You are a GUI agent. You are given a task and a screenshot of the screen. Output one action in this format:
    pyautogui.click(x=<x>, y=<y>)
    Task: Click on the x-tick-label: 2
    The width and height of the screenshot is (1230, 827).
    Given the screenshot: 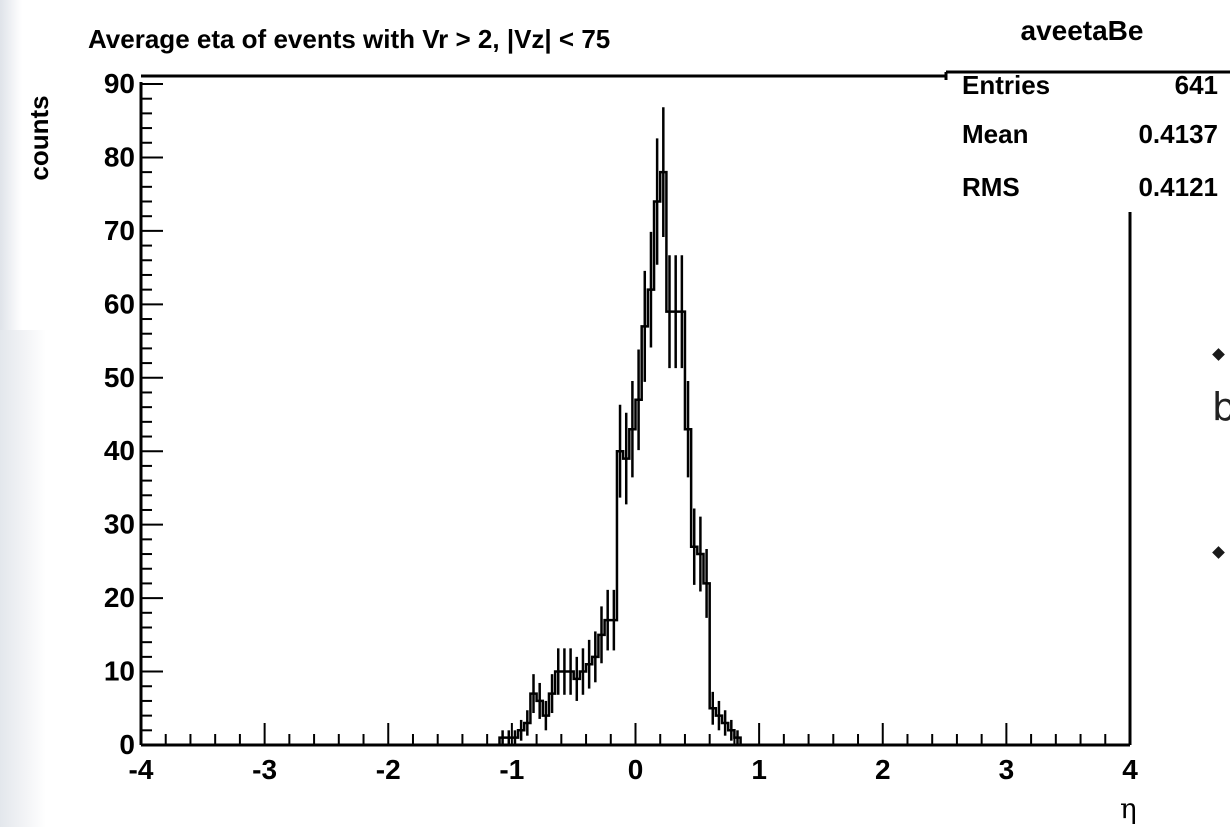 What is the action you would take?
    pyautogui.click(x=883, y=769)
    